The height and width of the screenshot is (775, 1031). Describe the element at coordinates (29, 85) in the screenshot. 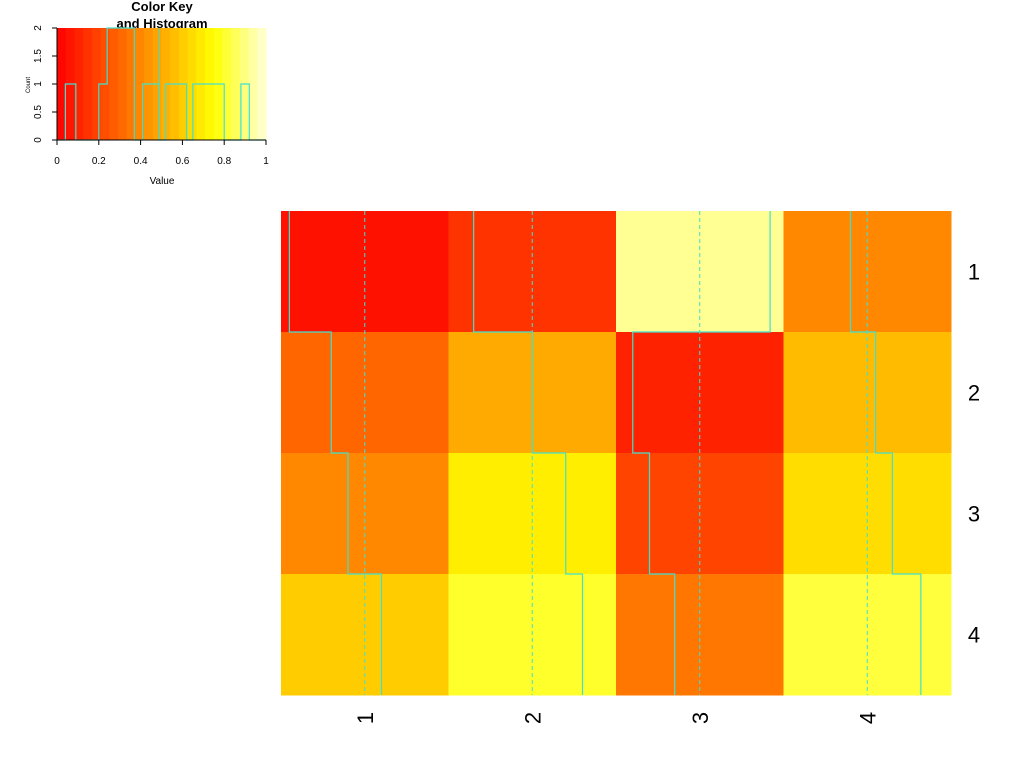

I see `color-key-ylabel: Count` at that location.